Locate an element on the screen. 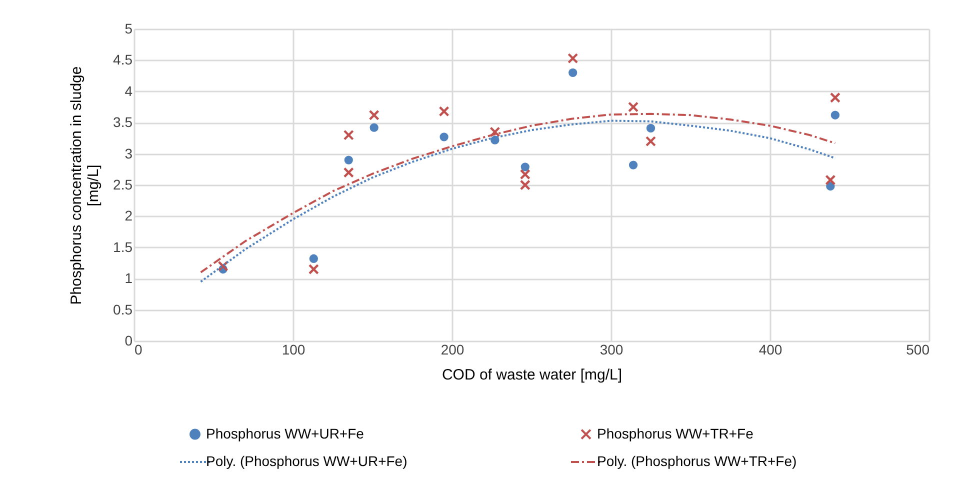 The height and width of the screenshot is (484, 958). legend-label: Phosphorus WW+UR+Fe is located at coordinates (285, 433).